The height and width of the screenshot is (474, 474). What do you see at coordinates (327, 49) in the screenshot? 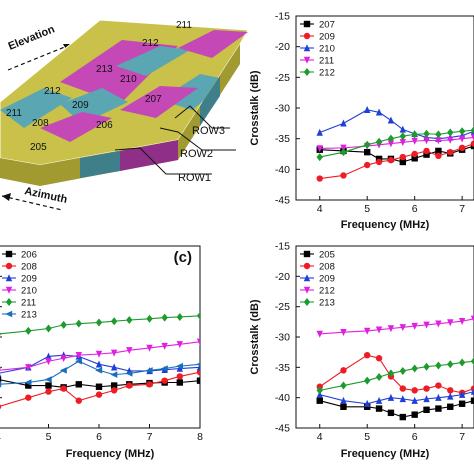
I see `legend-label: 210` at bounding box center [327, 49].